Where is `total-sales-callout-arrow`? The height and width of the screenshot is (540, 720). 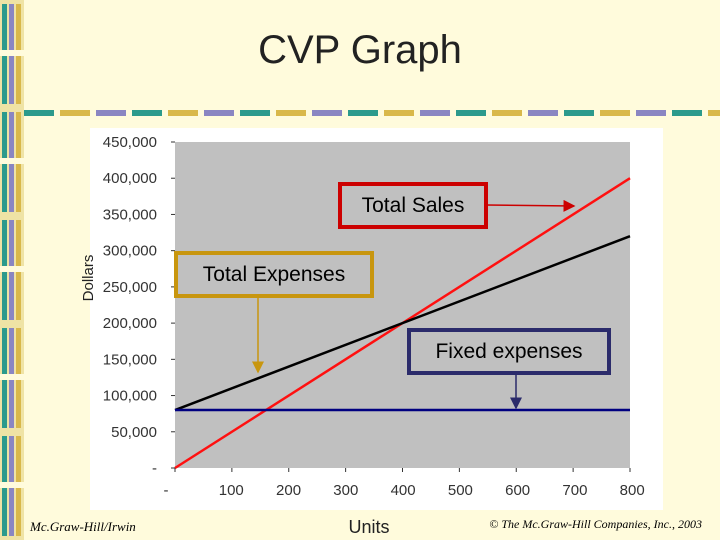
total-sales-callout-arrow is located at coordinates (530, 205).